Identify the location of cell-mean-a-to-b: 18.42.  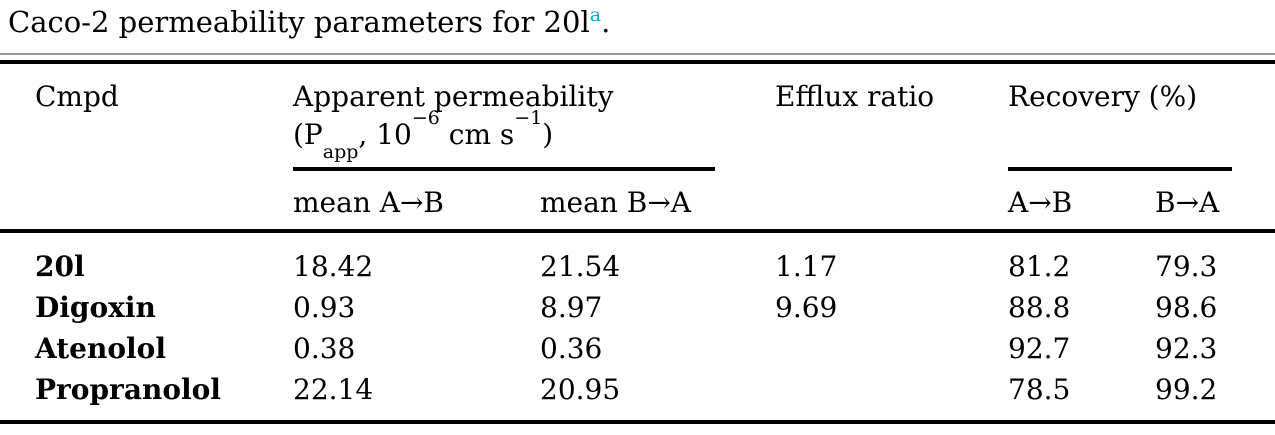
(333, 266).